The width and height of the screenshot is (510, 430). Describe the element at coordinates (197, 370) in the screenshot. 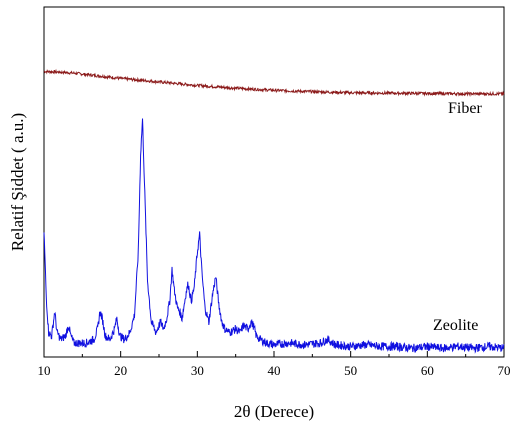

I see `x-tick-label: 30` at that location.